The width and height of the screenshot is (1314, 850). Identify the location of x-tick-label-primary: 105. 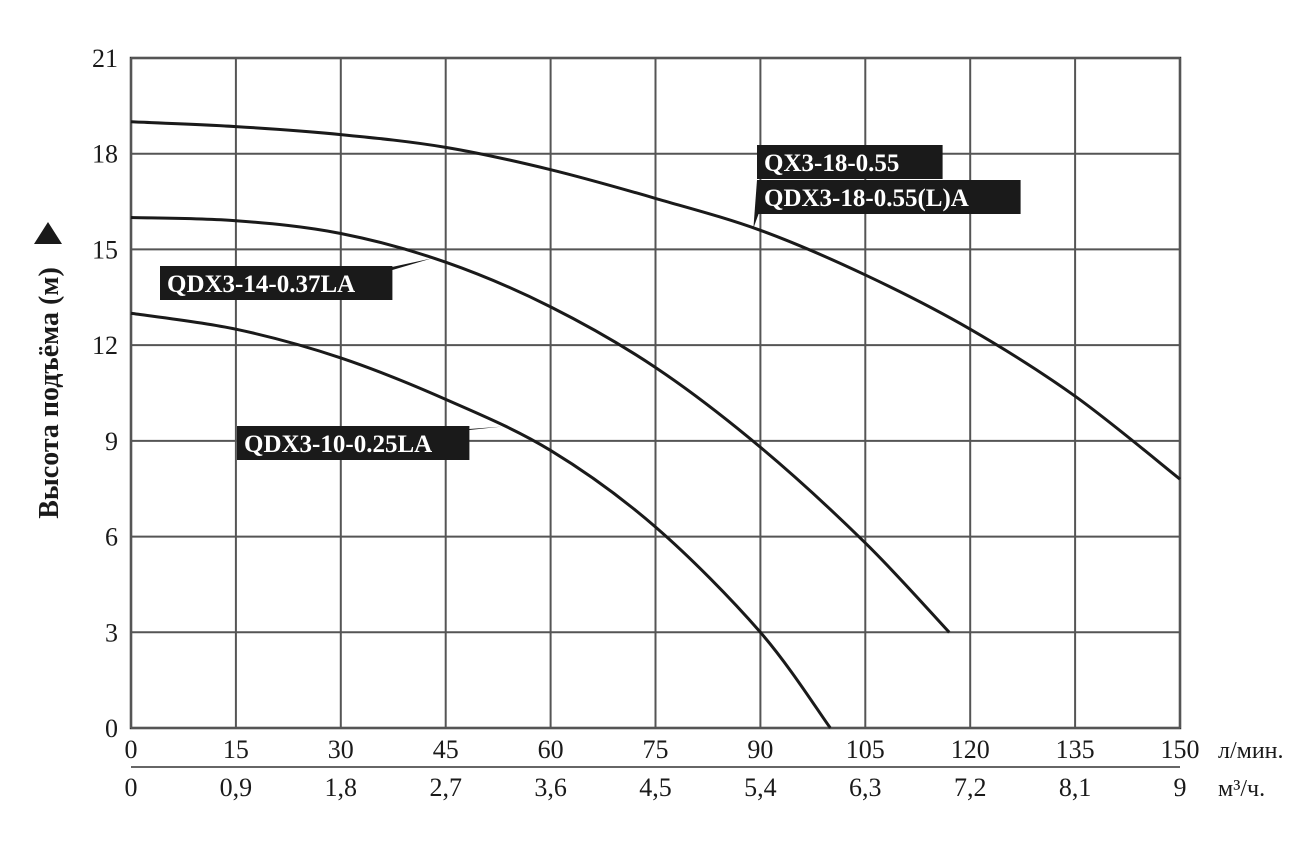
(865, 749).